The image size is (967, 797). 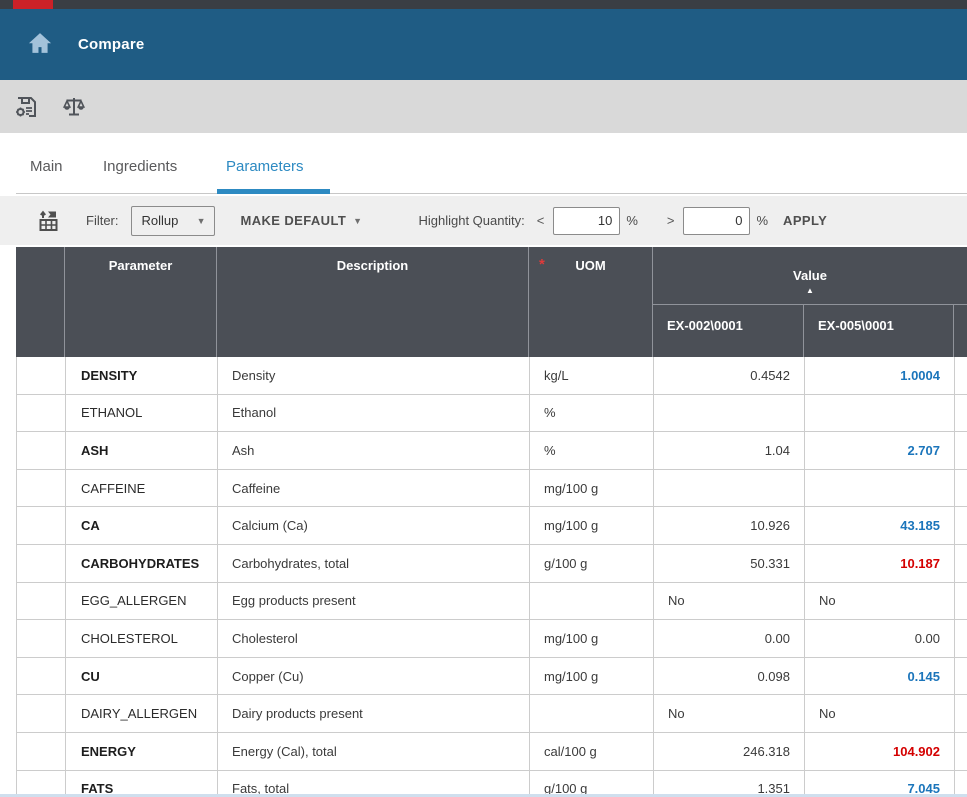 I want to click on table-row: CHOLESTEROL Cholesterol mg/100 g 0.00 0.00, so click(x=492, y=639).